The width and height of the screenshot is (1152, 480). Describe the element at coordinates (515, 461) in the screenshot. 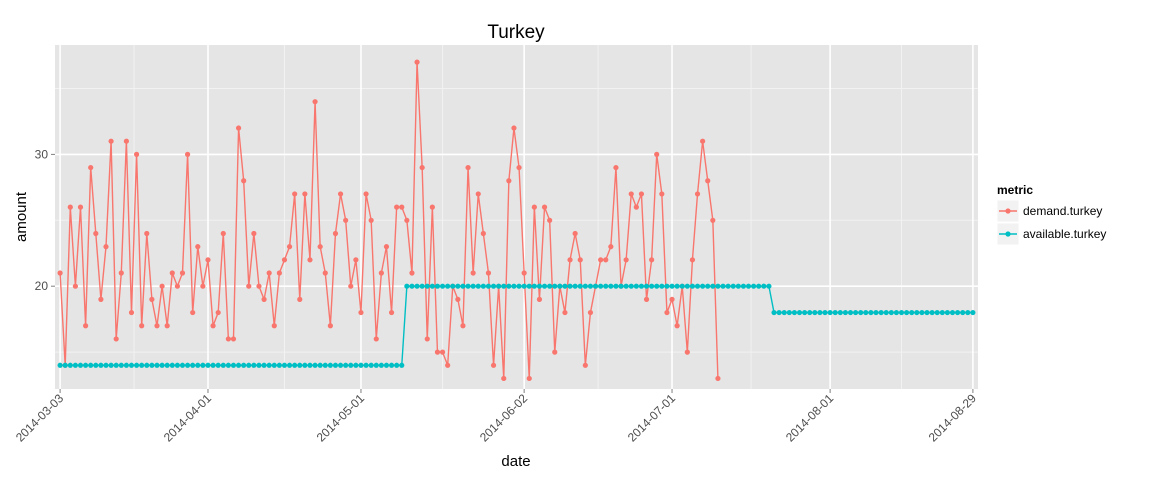

I see `x-axis-title: date` at that location.